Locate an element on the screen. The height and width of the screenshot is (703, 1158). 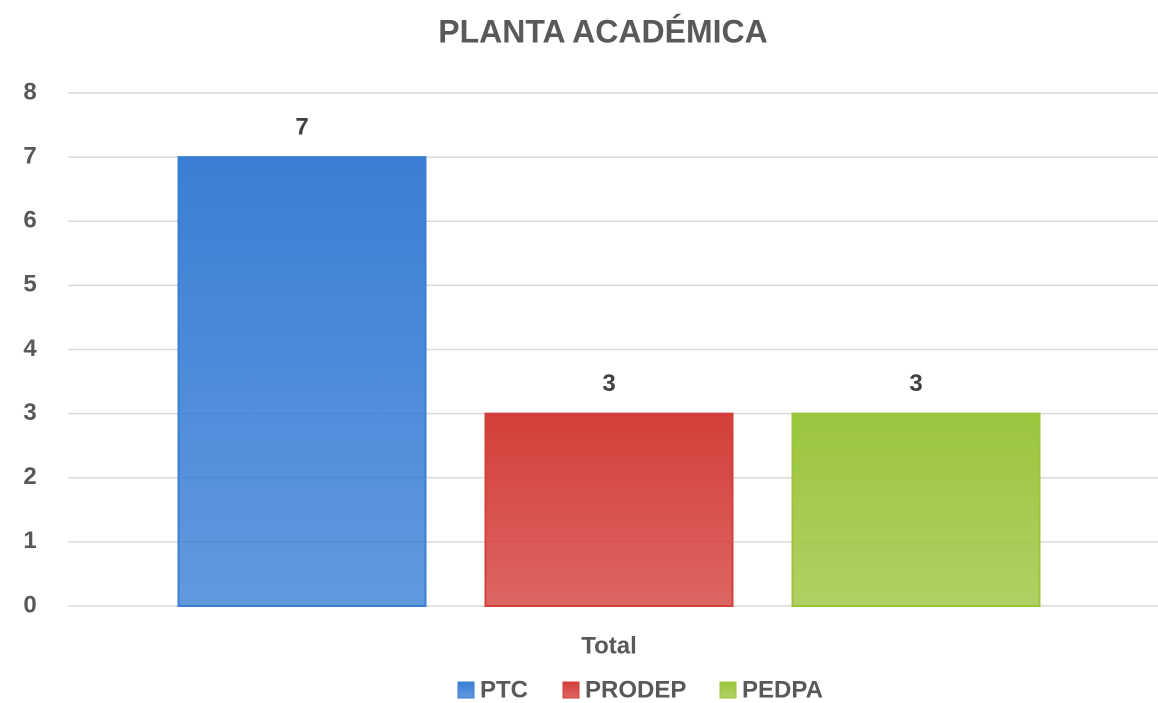
y-tick-label: 8 is located at coordinates (29, 91).